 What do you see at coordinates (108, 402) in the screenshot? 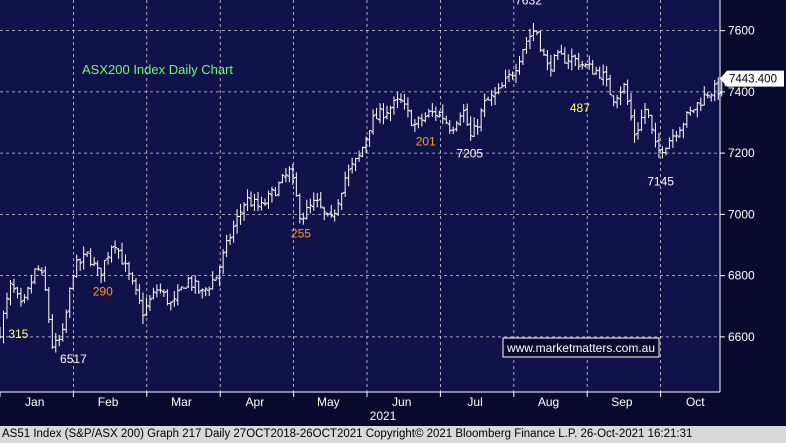
I see `x-tick-label: Feb` at bounding box center [108, 402].